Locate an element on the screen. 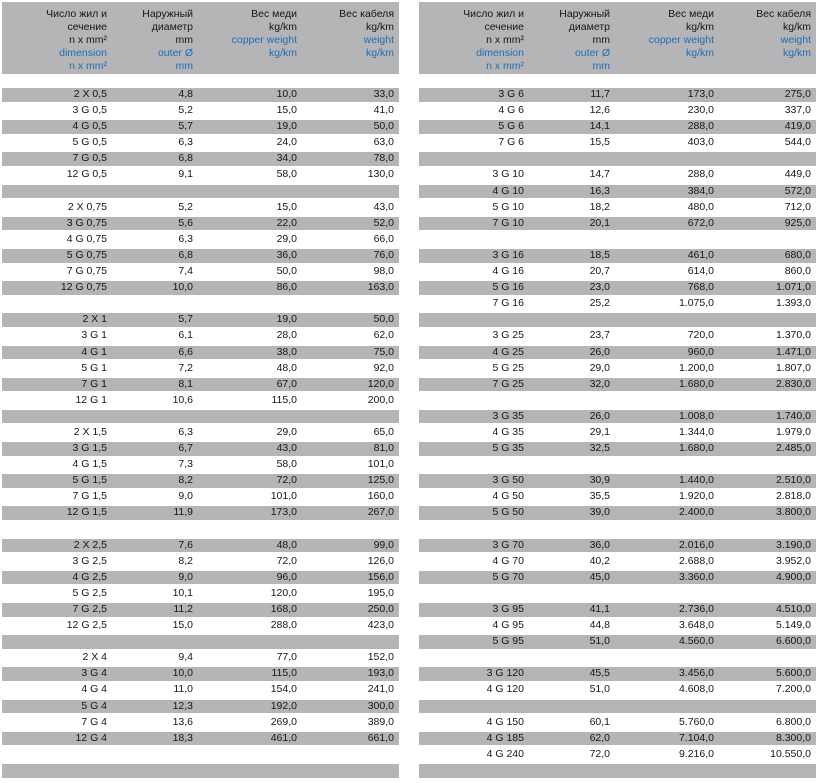 The image size is (819, 783). cell-cable-weight: 1.471,0 is located at coordinates (793, 351).